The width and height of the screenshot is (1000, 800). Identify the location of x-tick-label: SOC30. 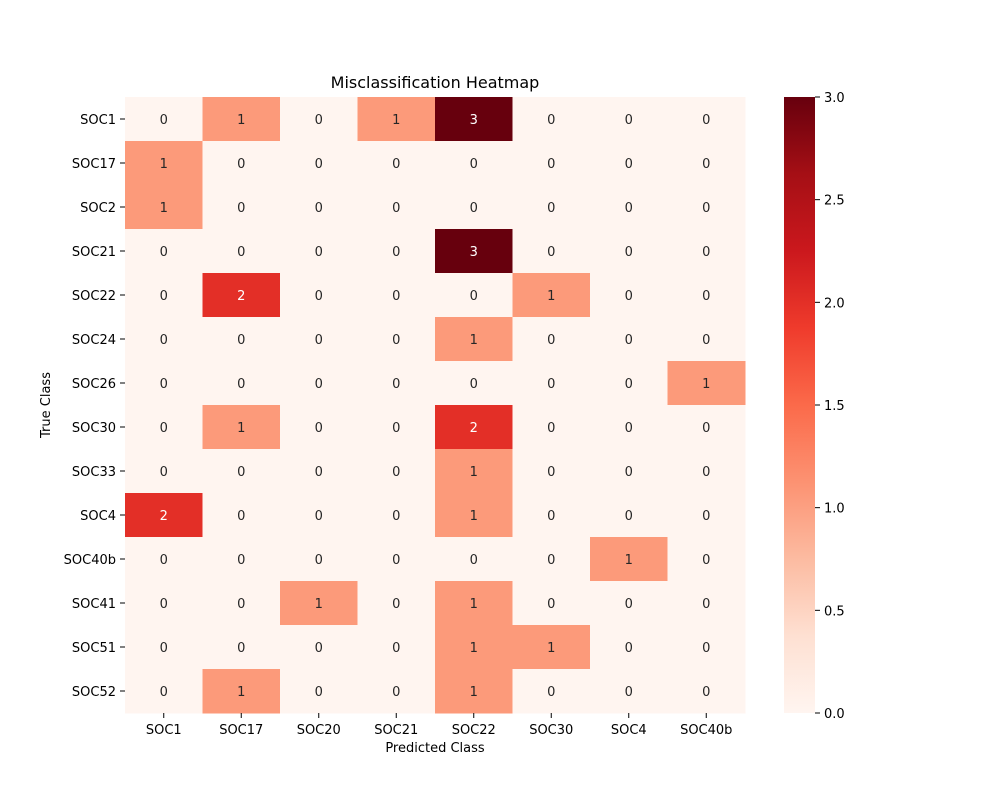
(551, 730).